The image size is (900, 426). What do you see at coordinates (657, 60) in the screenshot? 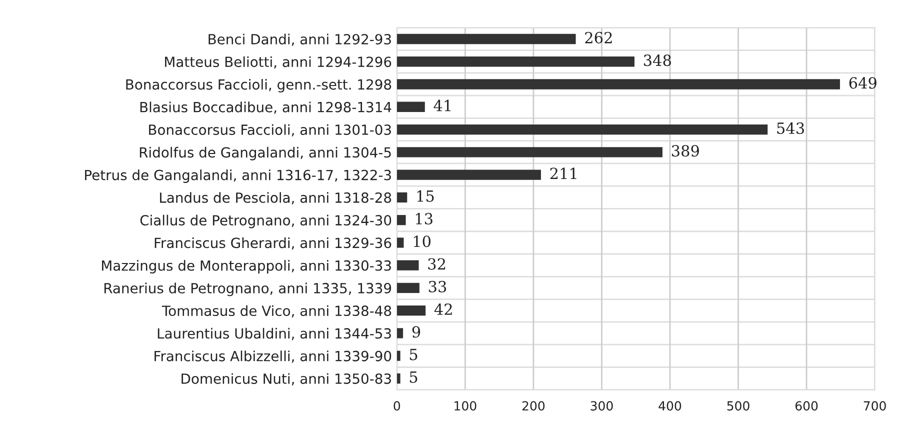
I see `data-label: 348` at bounding box center [657, 60].